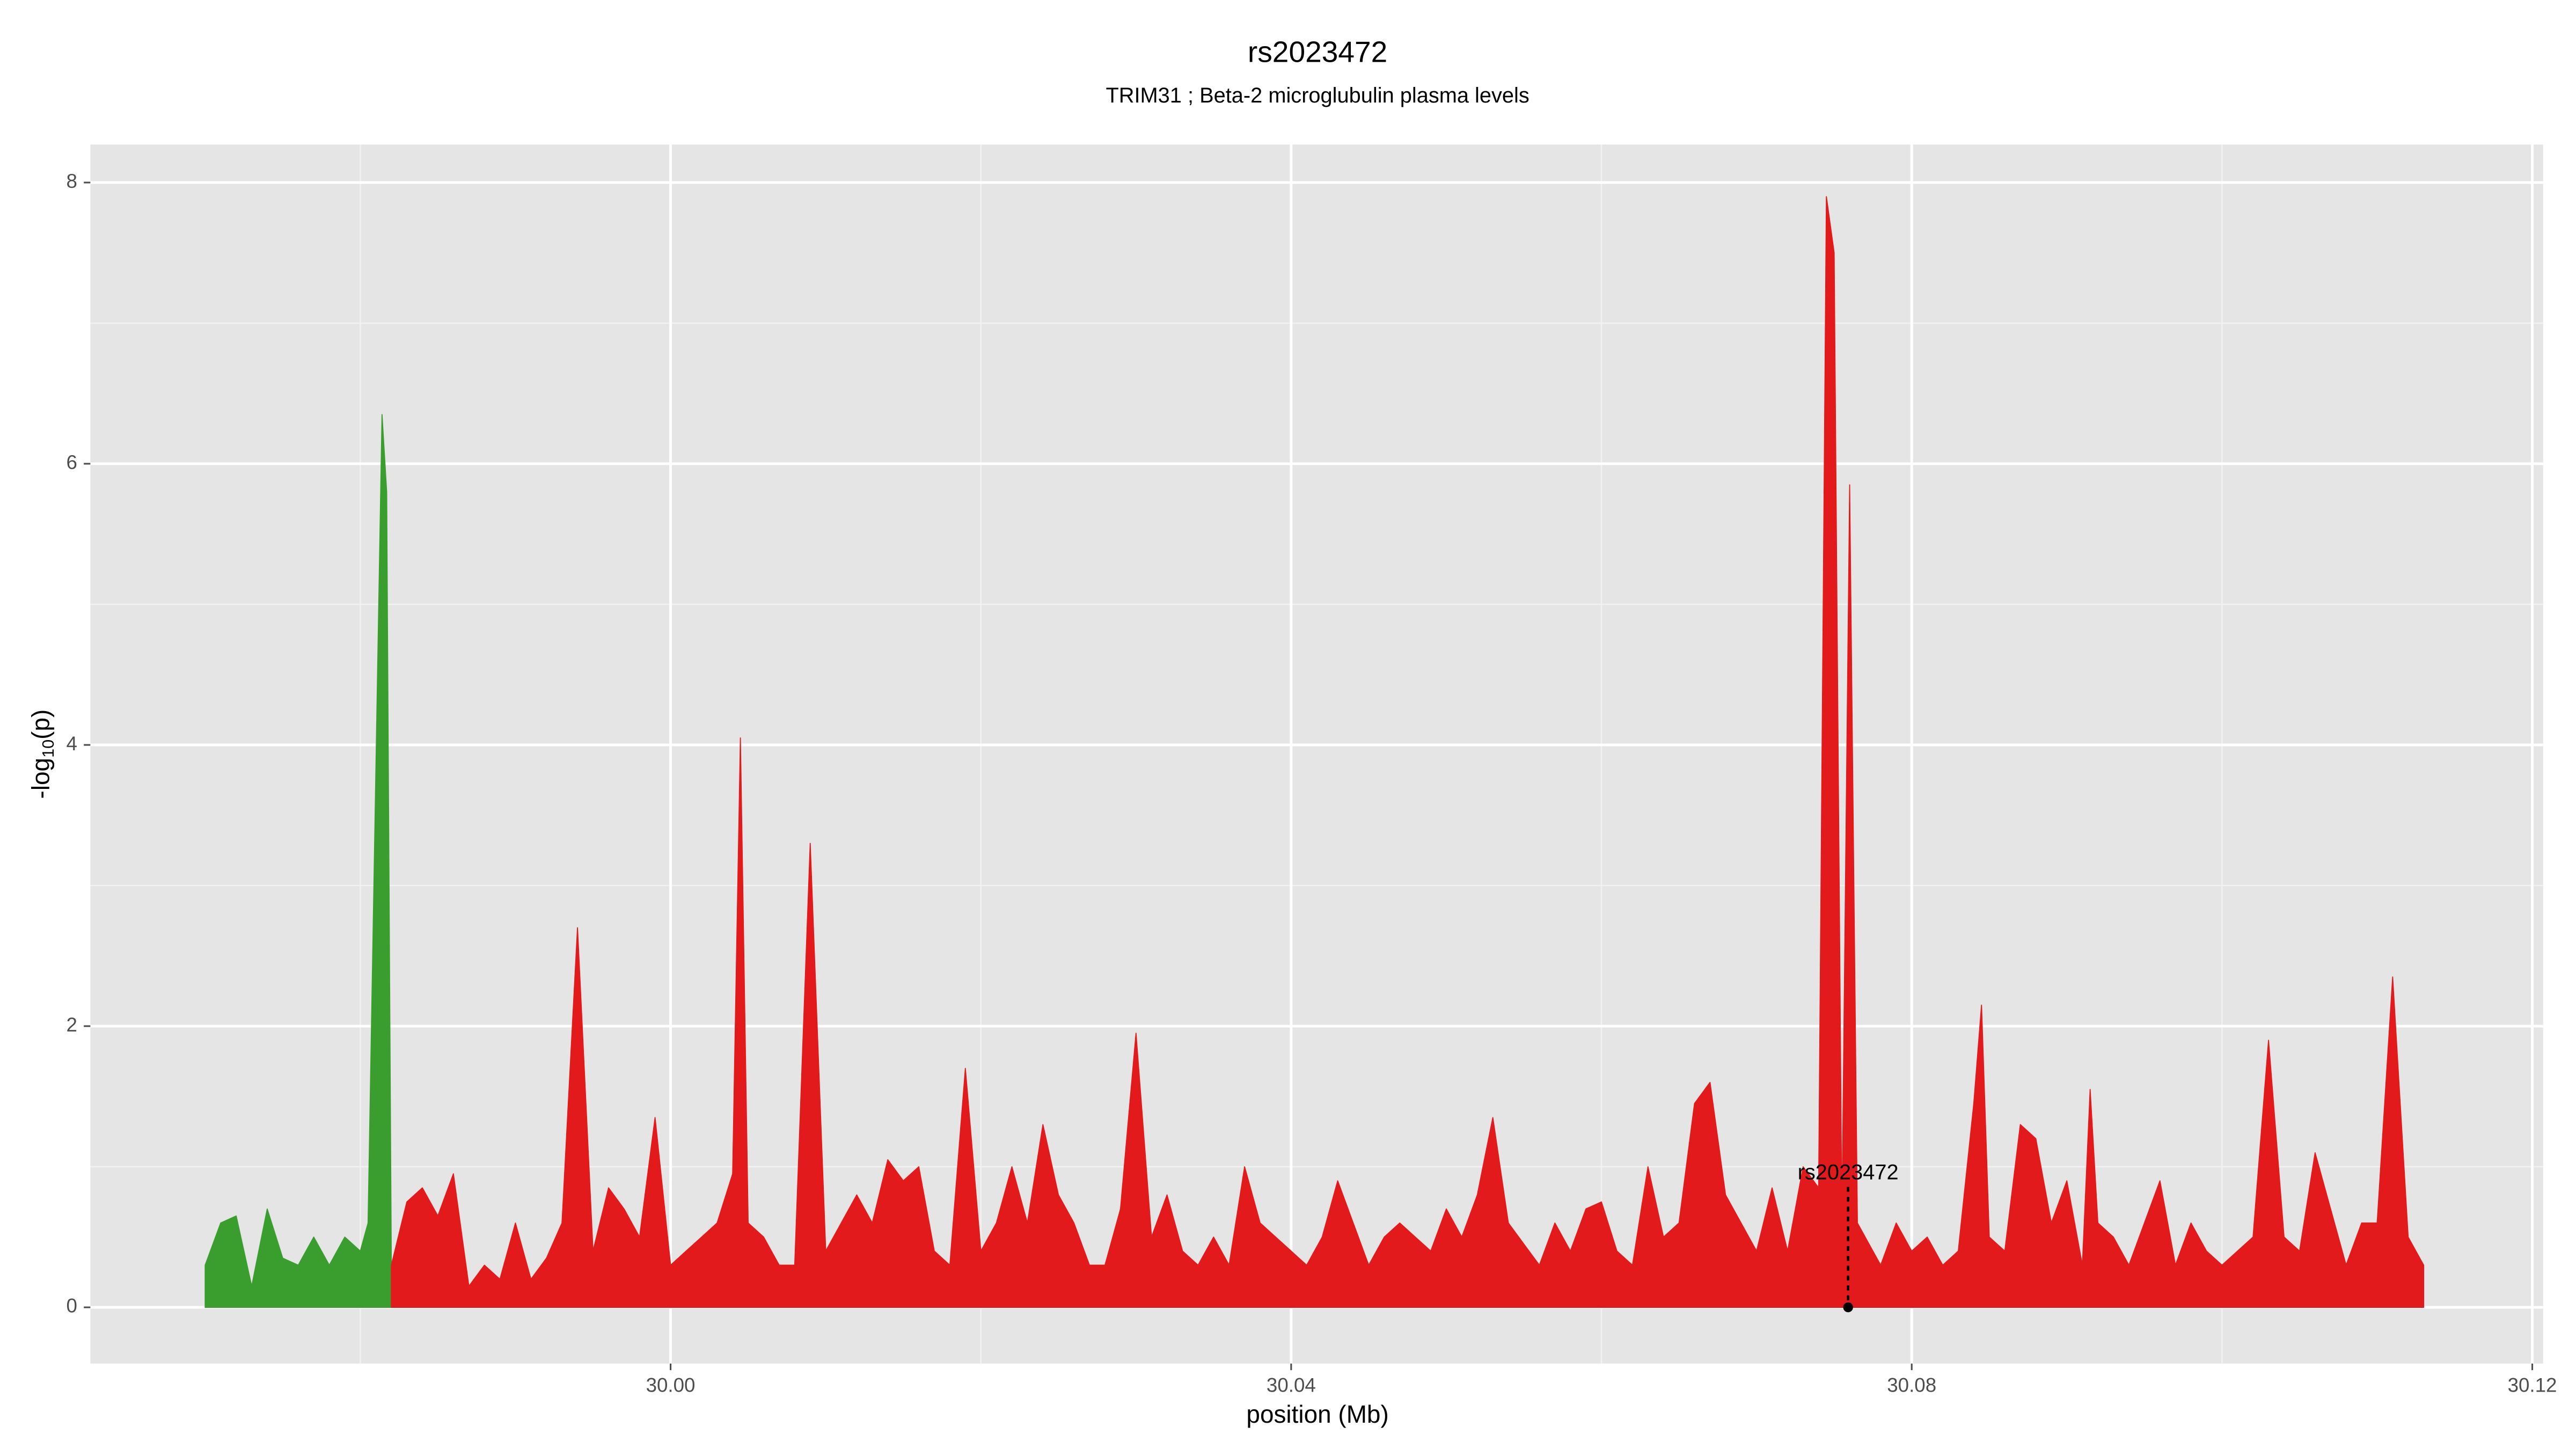  I want to click on y-tick-label: 0, so click(71, 1306).